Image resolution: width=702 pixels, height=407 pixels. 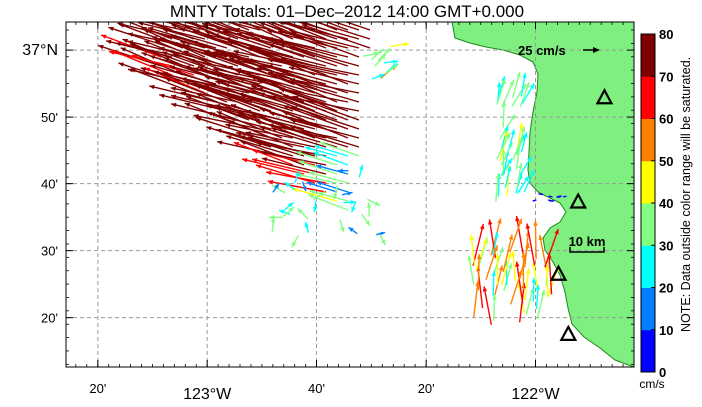 I want to click on map-title: MNTY Totals: 01–Dec–2012 14:00 GMT+0.000, so click(x=347, y=11).